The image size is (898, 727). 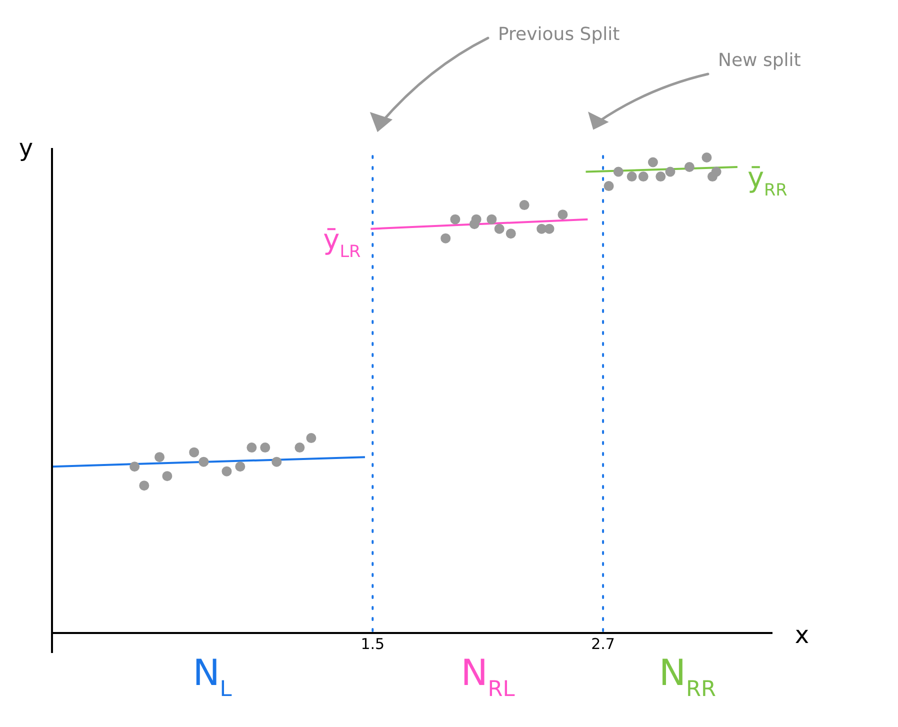 What do you see at coordinates (603, 643) in the screenshot?
I see `x-tick-label: 2.7` at bounding box center [603, 643].